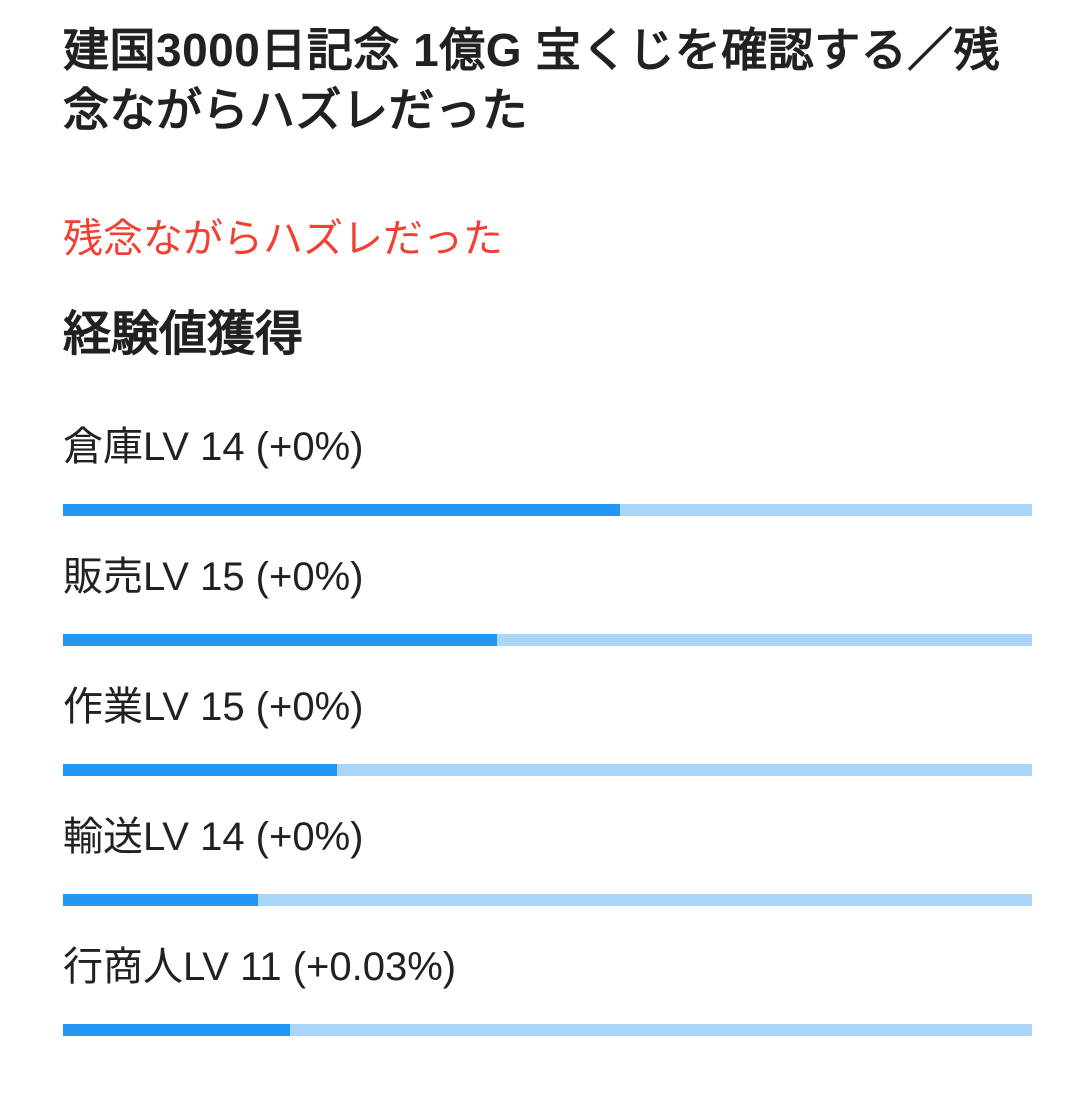 This screenshot has height=1108, width=1080. What do you see at coordinates (213, 446) in the screenshot?
I see `skill-label: 倉庫LV 14 (+0%)` at bounding box center [213, 446].